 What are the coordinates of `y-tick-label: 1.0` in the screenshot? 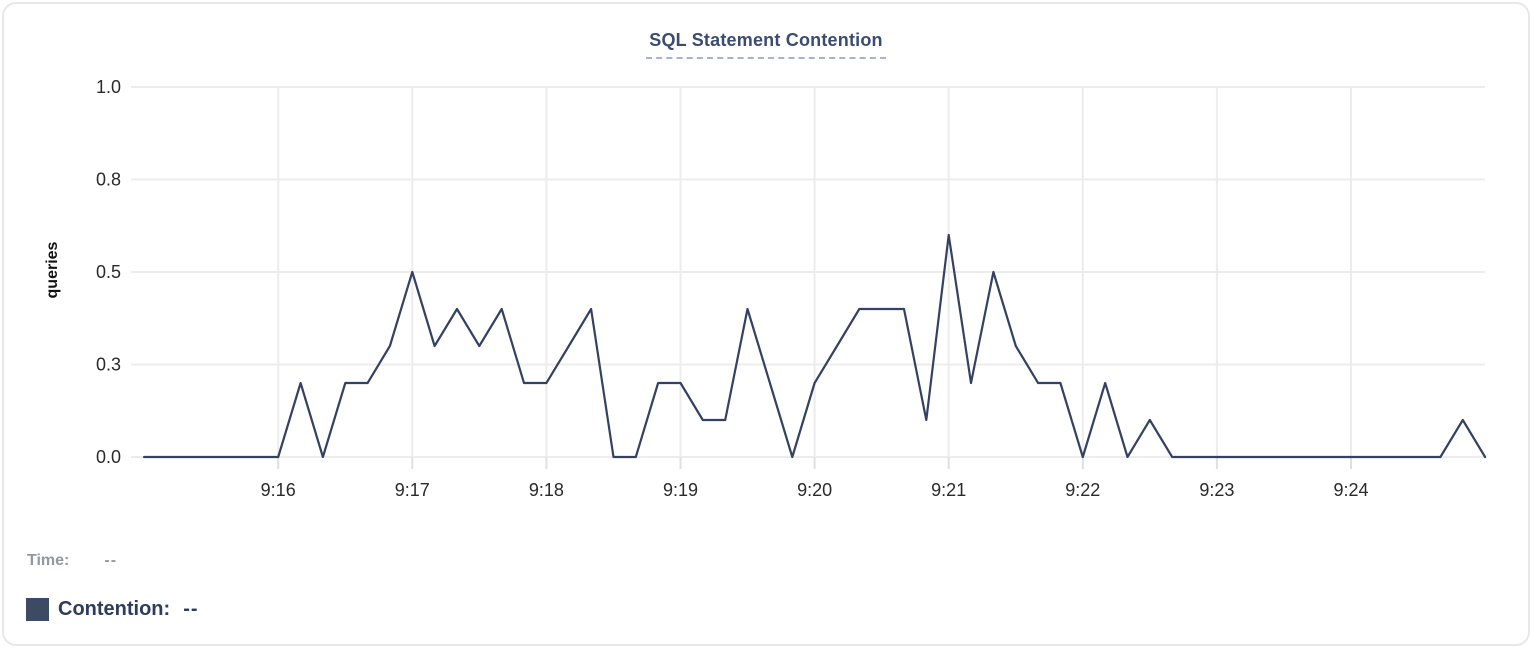 It's located at (108, 87).